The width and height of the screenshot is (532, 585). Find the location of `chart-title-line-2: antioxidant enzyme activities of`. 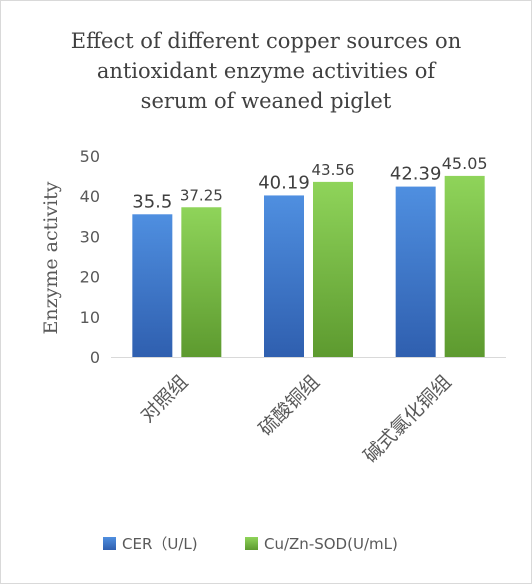

chart-title-line-2: antioxidant enzyme activities of is located at coordinates (267, 71).